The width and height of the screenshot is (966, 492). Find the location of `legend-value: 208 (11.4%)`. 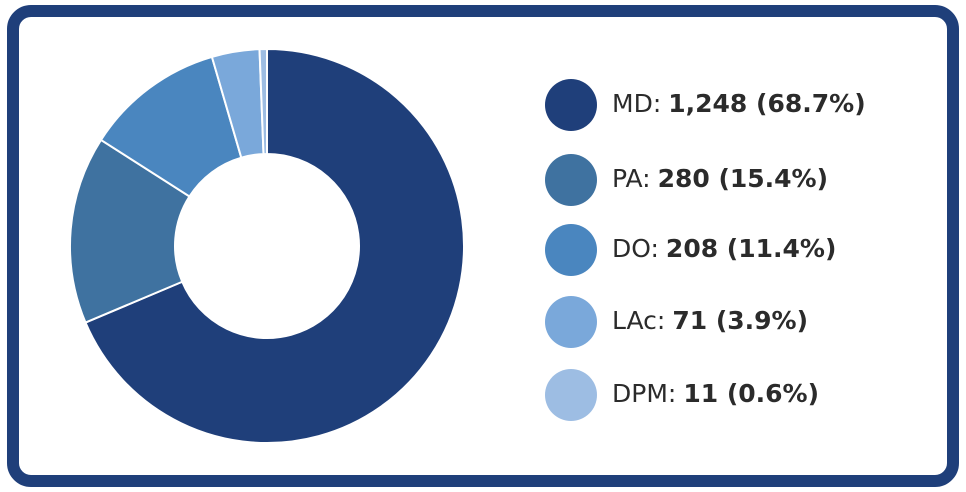

legend-value: 208 (11.4%) is located at coordinates (751, 248).